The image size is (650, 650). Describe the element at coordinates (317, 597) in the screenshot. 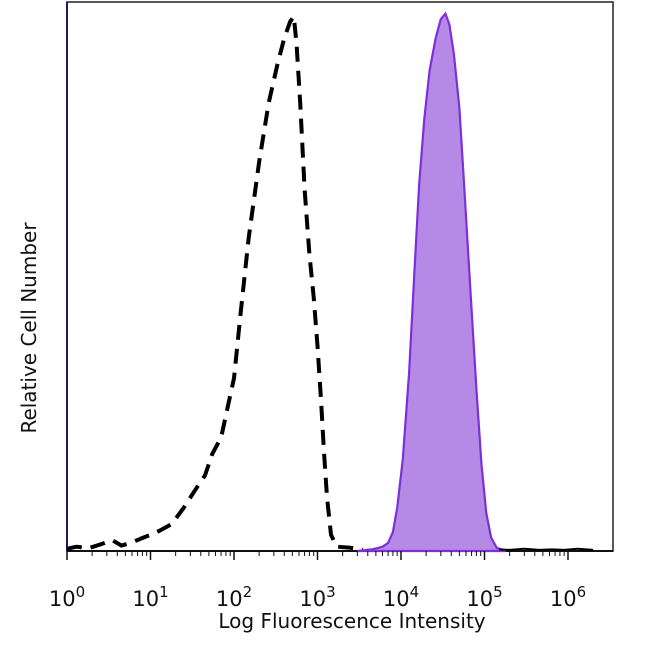

I see `x-tick-label-3: 10³` at that location.